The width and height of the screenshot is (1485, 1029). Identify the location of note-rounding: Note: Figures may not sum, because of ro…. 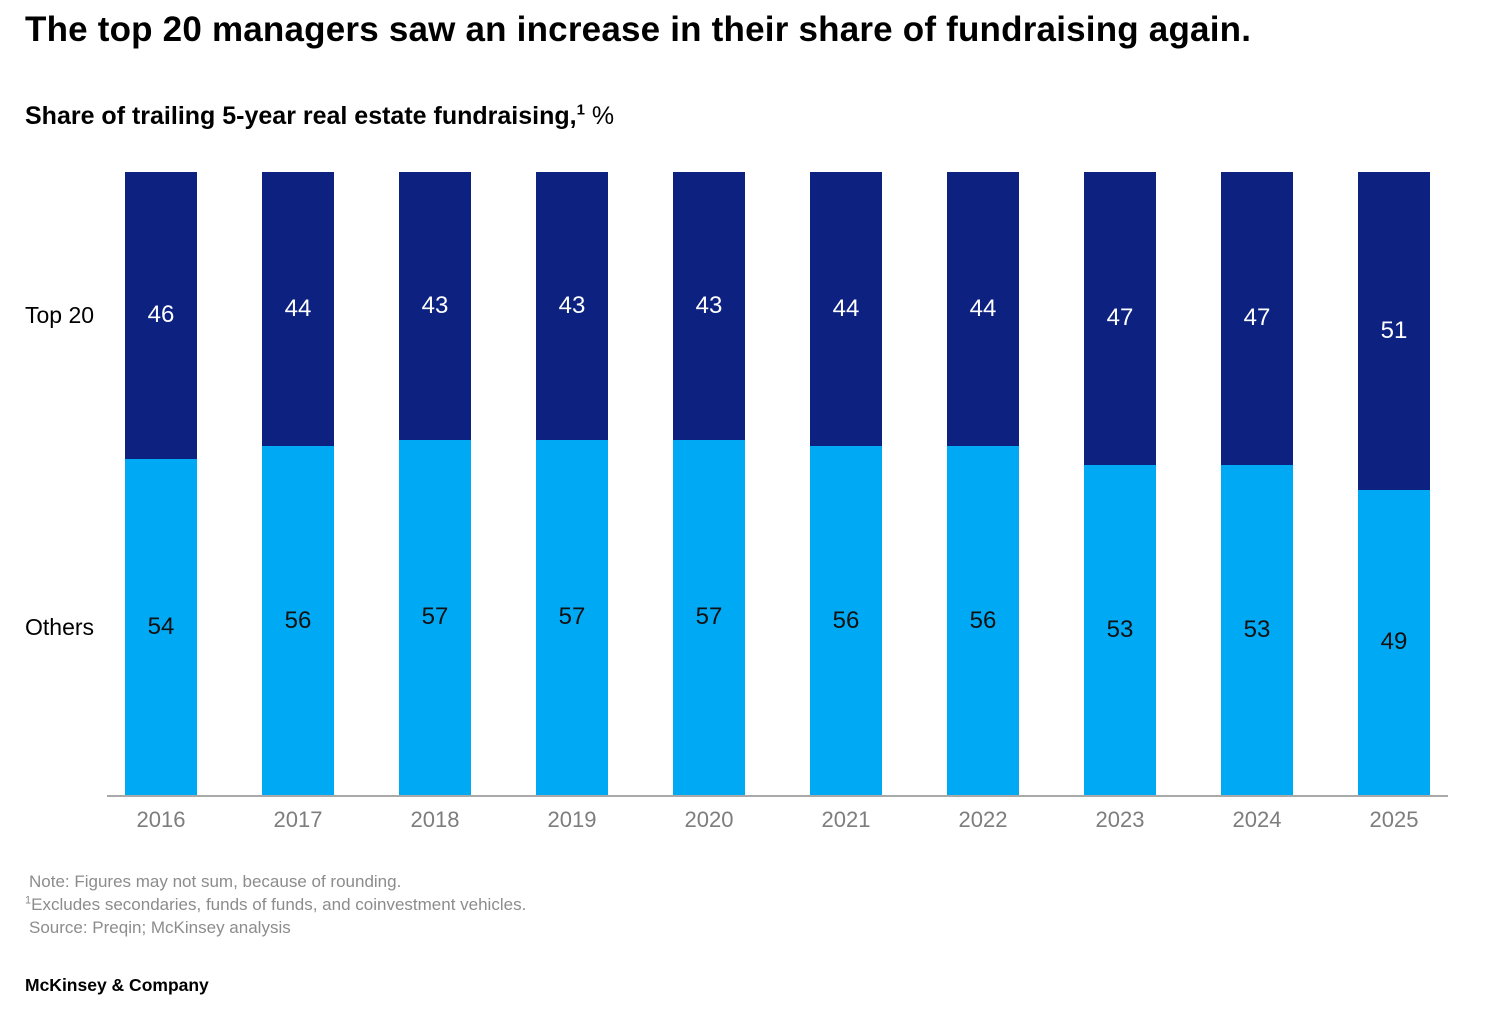
(215, 881).